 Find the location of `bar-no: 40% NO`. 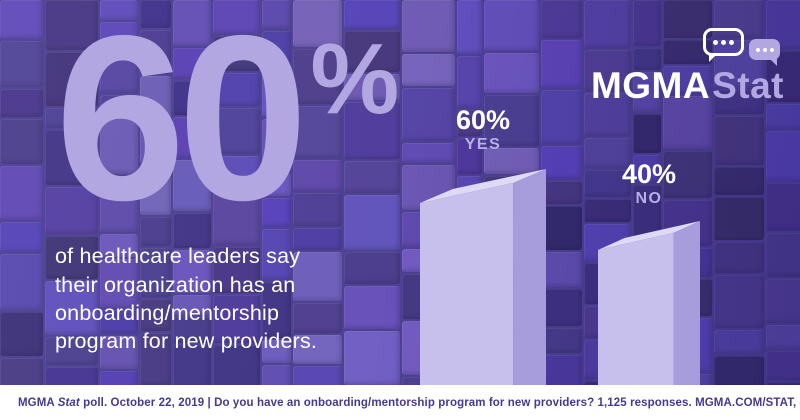

bar-no: 40% NO is located at coordinates (649, 272).